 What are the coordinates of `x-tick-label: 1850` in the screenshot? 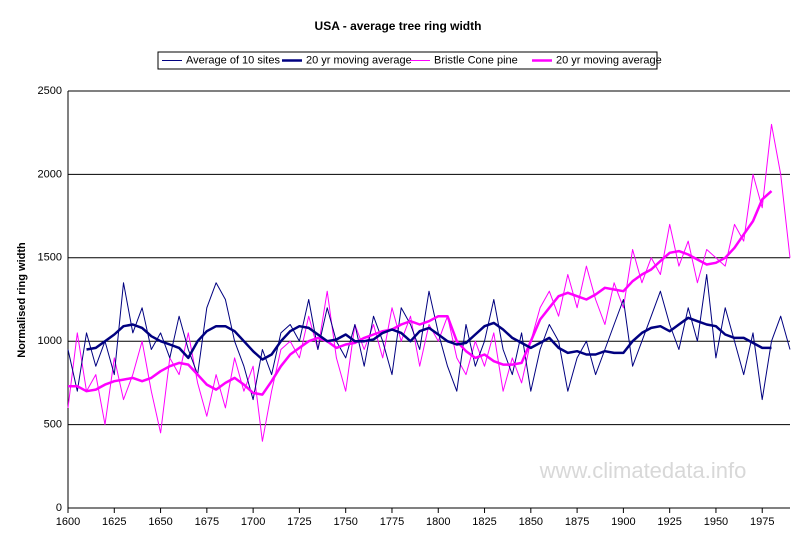 It's located at (531, 522).